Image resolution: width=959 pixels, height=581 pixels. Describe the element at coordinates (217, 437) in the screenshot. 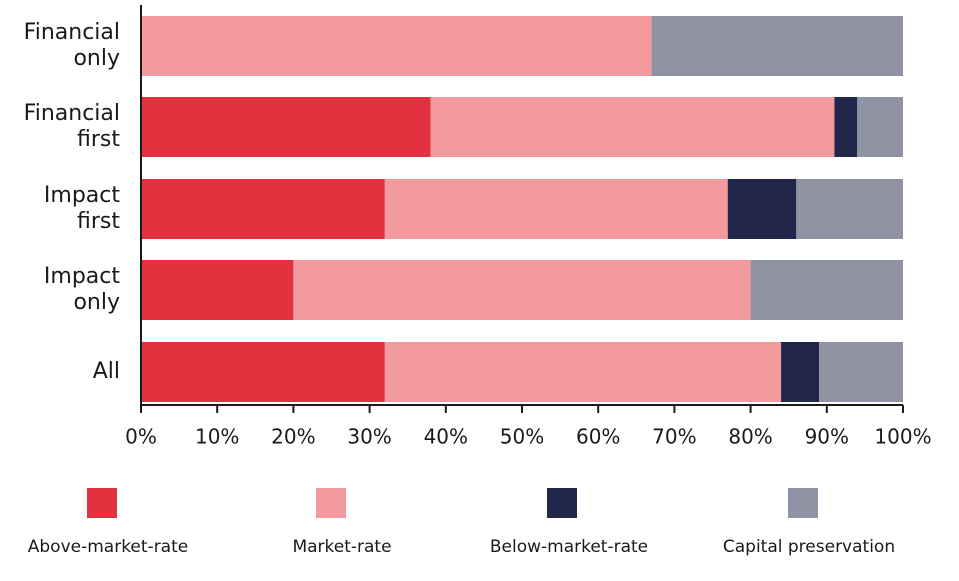

I see `x-tick-label: 10%` at that location.